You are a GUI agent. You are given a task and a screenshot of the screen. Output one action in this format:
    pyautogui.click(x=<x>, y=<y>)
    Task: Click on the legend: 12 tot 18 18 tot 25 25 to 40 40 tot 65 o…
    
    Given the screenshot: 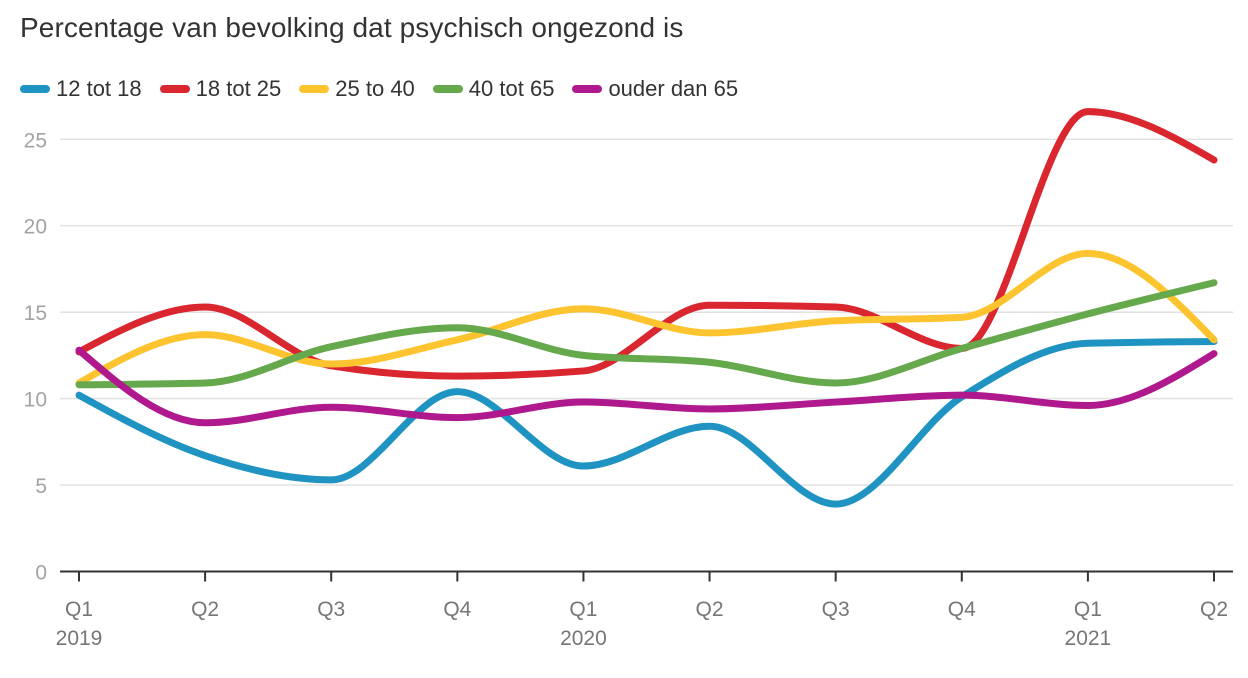 What is the action you would take?
    pyautogui.click(x=388, y=89)
    